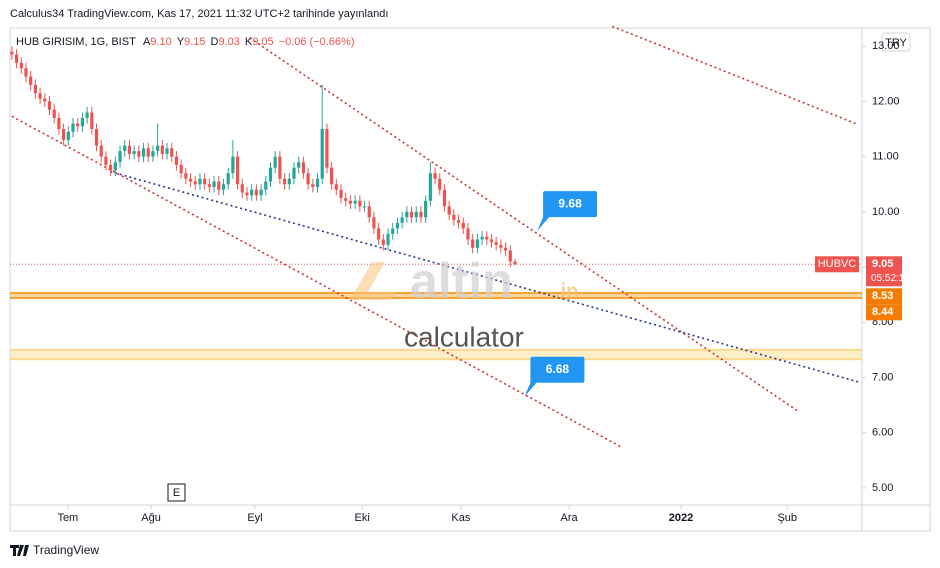 The width and height of the screenshot is (940, 568). I want to click on callout-box, so click(554, 376).